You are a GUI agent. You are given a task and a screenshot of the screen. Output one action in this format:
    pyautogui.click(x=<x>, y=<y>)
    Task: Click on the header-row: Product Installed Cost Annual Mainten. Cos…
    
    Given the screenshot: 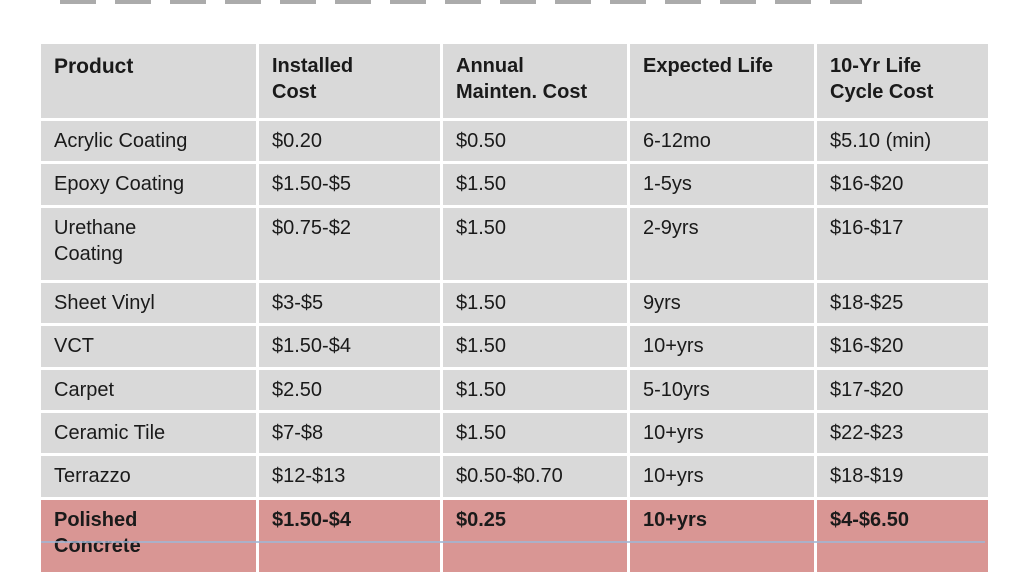 What is the action you would take?
    pyautogui.click(x=514, y=81)
    